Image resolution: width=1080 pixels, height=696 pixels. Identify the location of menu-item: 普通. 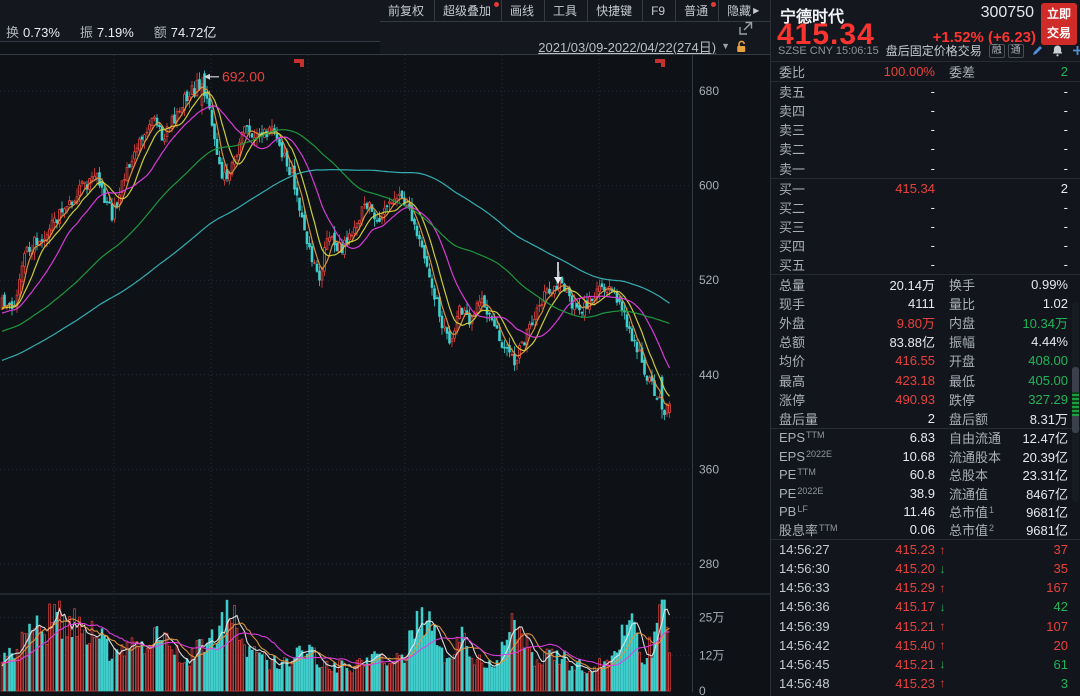
(698, 10).